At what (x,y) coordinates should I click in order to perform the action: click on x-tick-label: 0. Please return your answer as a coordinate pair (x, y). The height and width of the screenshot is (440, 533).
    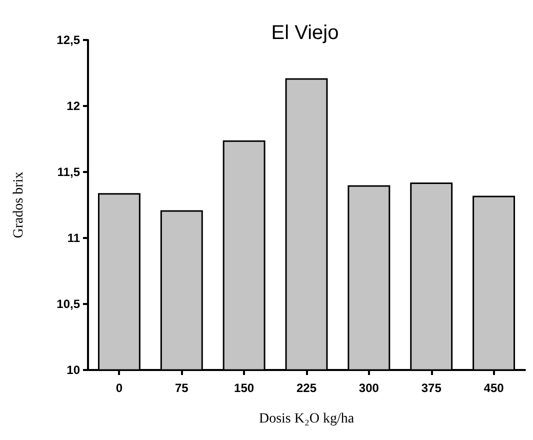
    Looking at the image, I should click on (119, 388).